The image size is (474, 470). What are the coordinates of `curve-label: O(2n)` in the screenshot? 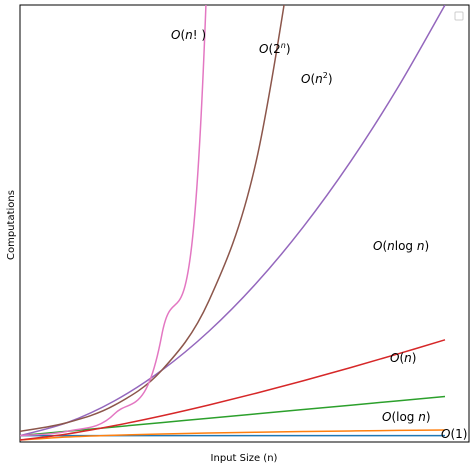 It's located at (275, 48).